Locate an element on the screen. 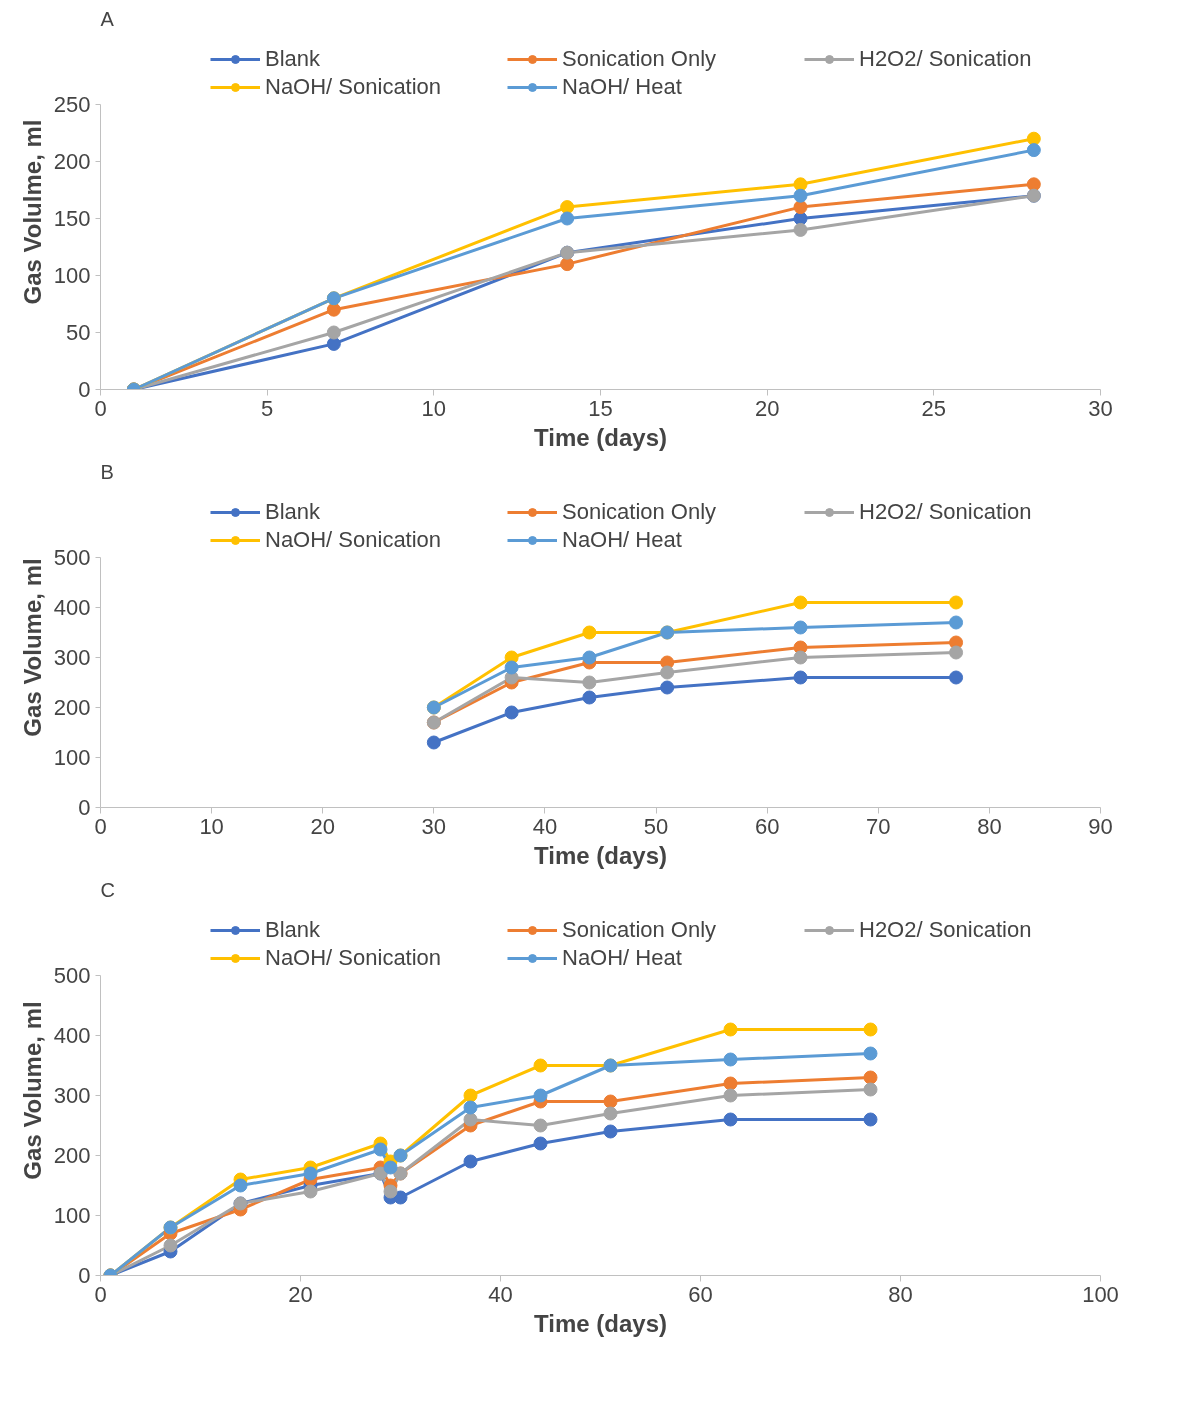 Image resolution: width=1177 pixels, height=1407 pixels. x-tick-label: 25 is located at coordinates (934, 408).